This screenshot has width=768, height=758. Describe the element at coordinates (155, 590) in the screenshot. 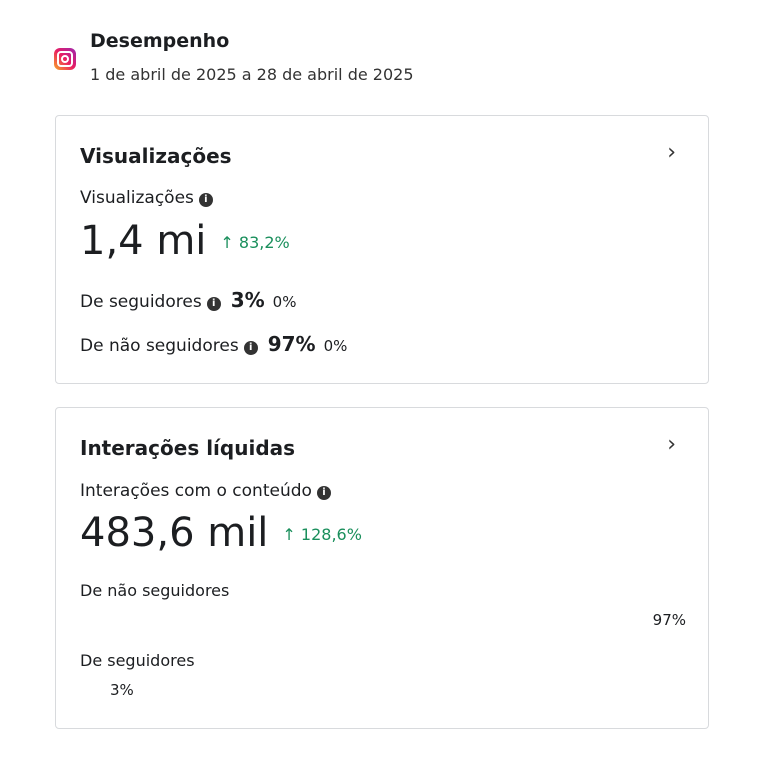

I see `non-followers-label: De não seguidores` at that location.